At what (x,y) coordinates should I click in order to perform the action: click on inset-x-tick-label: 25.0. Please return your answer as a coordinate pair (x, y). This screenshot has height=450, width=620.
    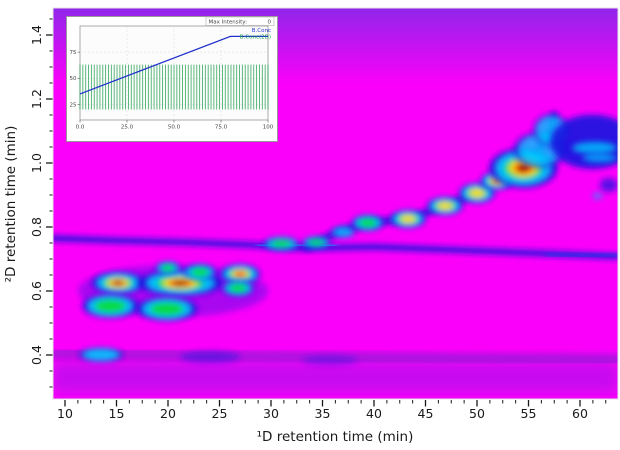
    Looking at the image, I should click on (127, 128).